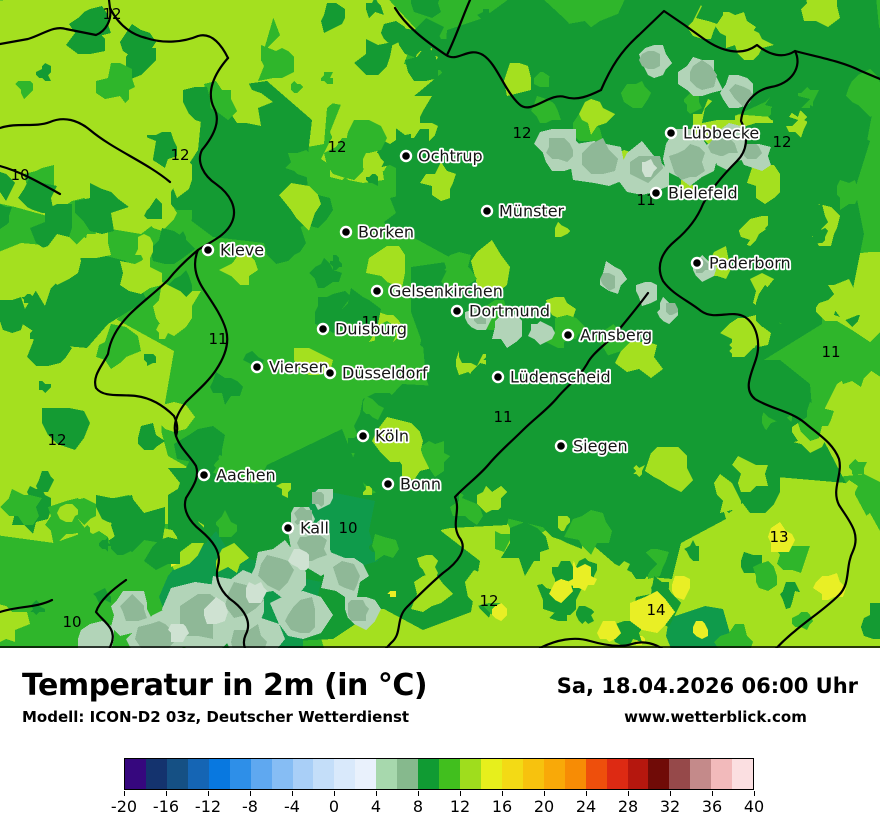  Describe the element at coordinates (208, 806) in the screenshot. I see `colorbar-tick-label: -12` at that location.